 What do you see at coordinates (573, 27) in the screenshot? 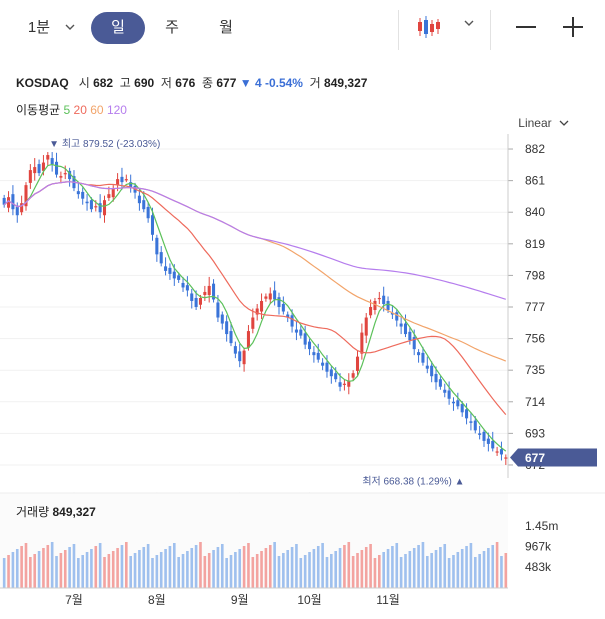
I see `plus-icon` at bounding box center [573, 27].